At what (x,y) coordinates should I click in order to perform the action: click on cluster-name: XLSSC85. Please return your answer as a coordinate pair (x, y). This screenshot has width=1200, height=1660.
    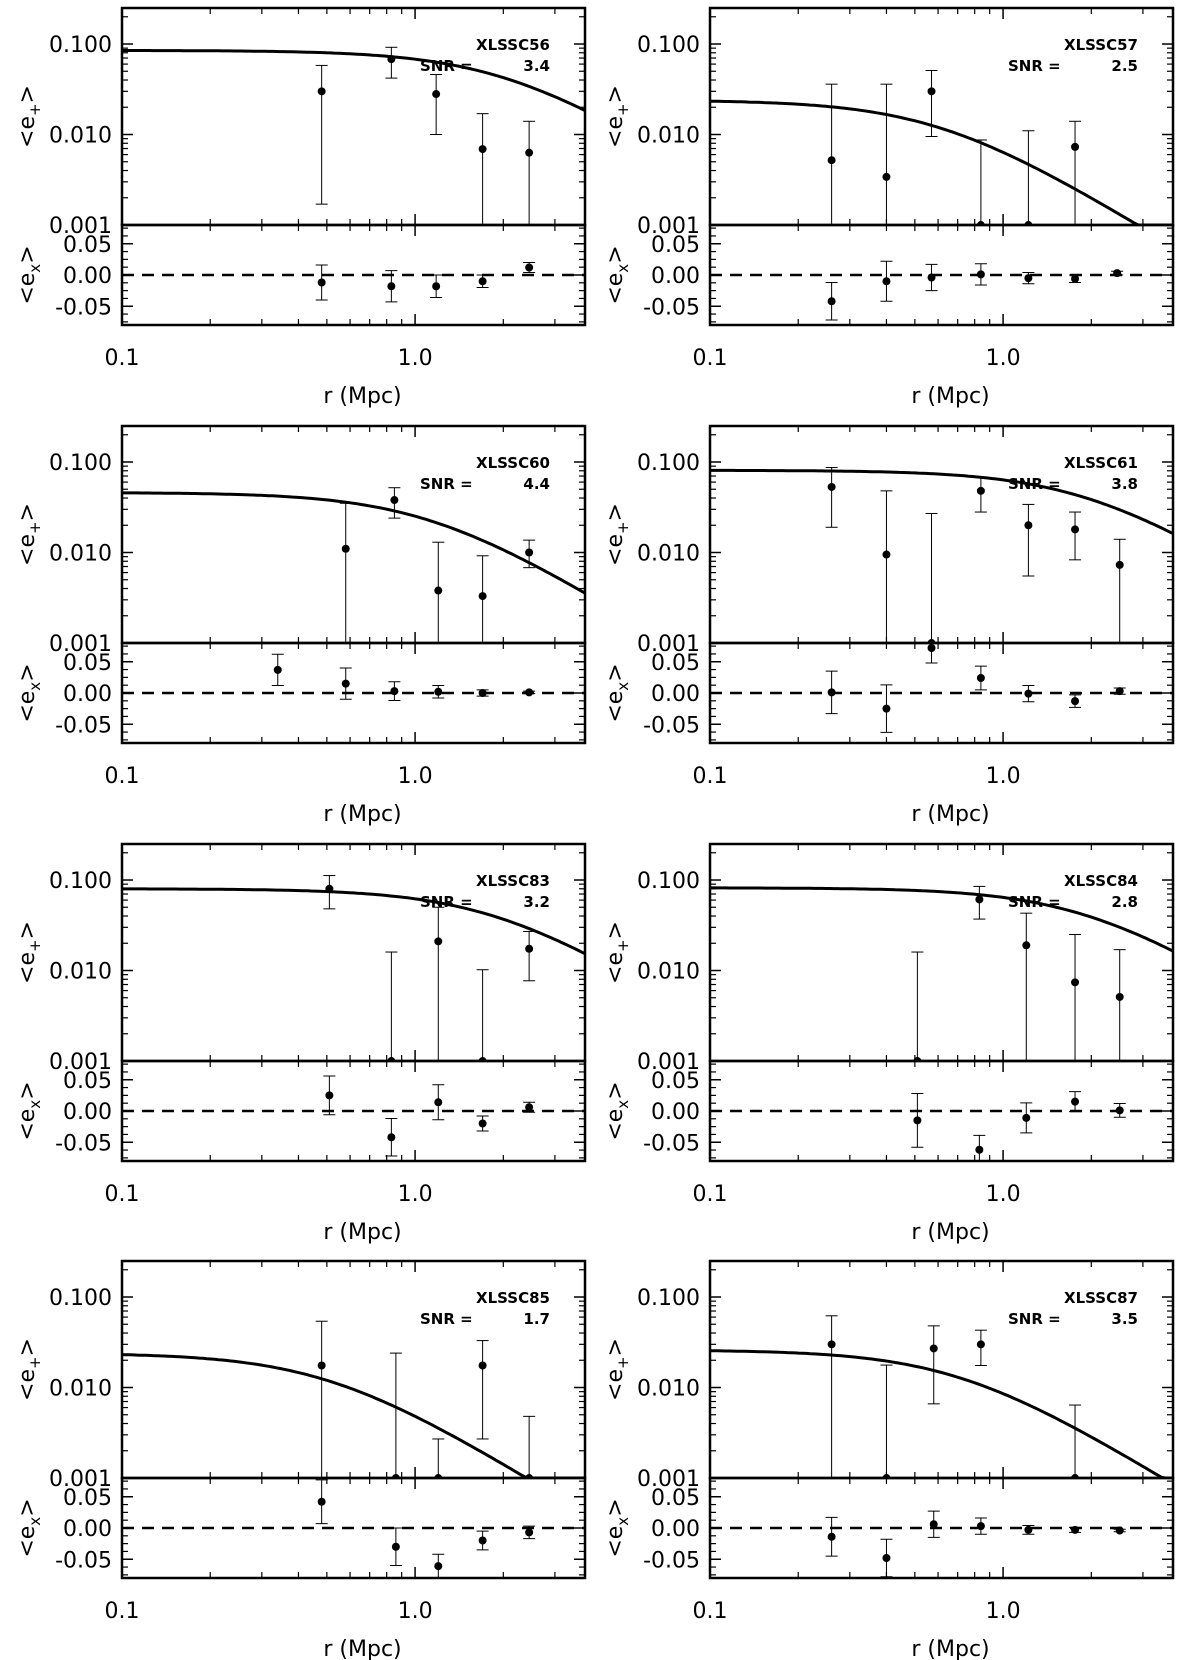
    Looking at the image, I should click on (513, 1298).